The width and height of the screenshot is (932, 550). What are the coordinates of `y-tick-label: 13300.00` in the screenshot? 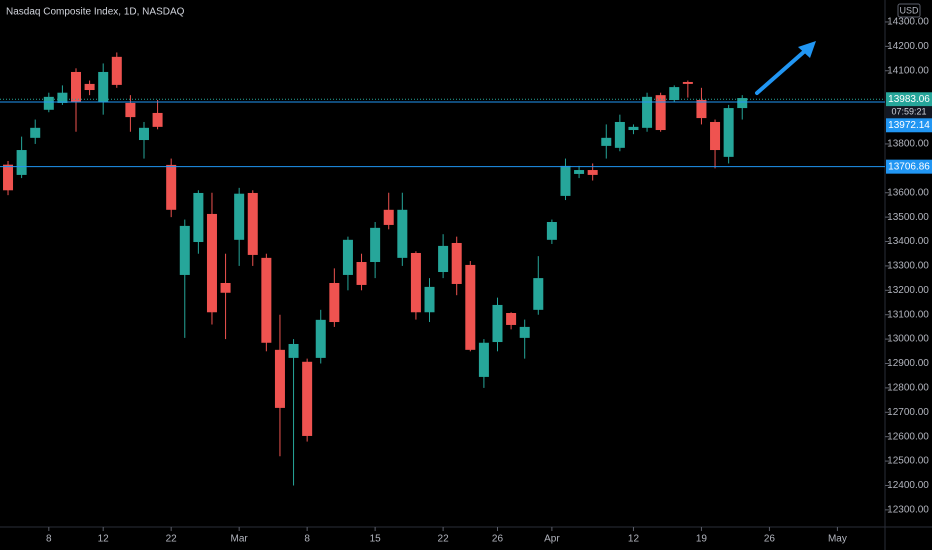 It's located at (908, 266).